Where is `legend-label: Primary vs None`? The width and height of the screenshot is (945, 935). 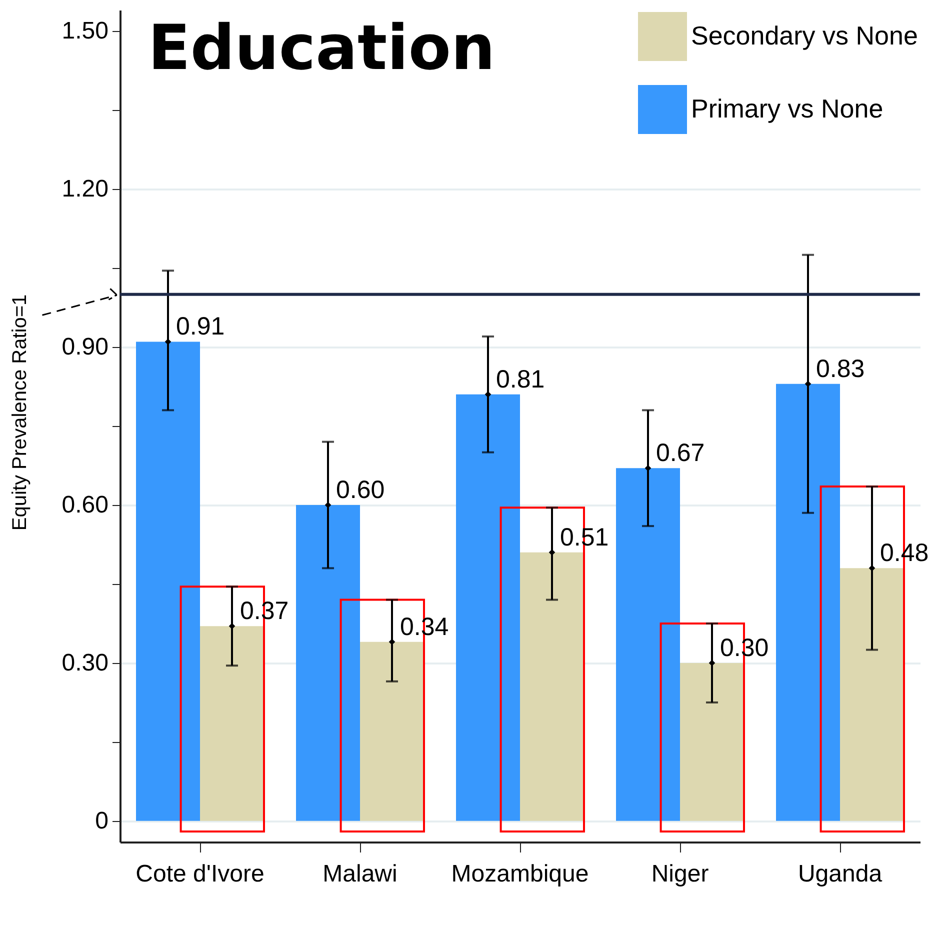
legend-label: Primary vs None is located at coordinates (787, 109).